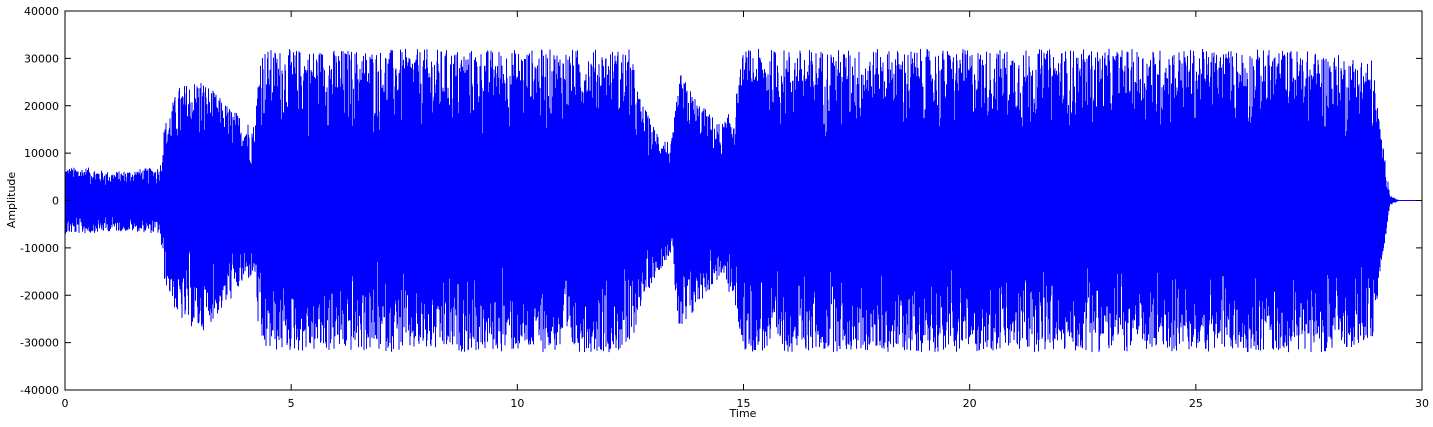  I want to click on y-tick-label: -30000, so click(39, 343).